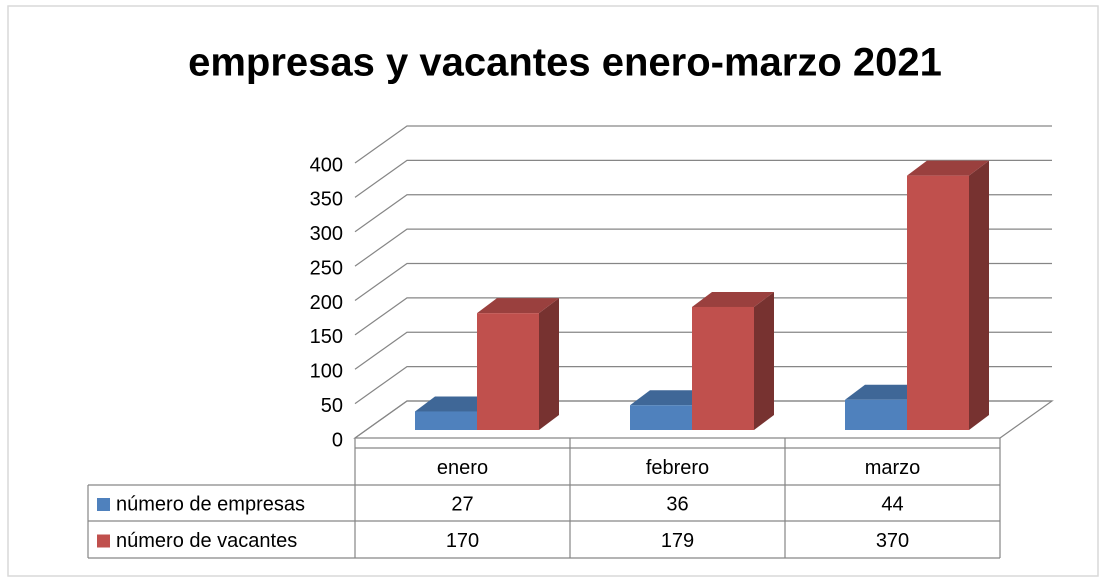 The image size is (1107, 578). Describe the element at coordinates (326, 165) in the screenshot. I see `y-tick-label: 400` at that location.